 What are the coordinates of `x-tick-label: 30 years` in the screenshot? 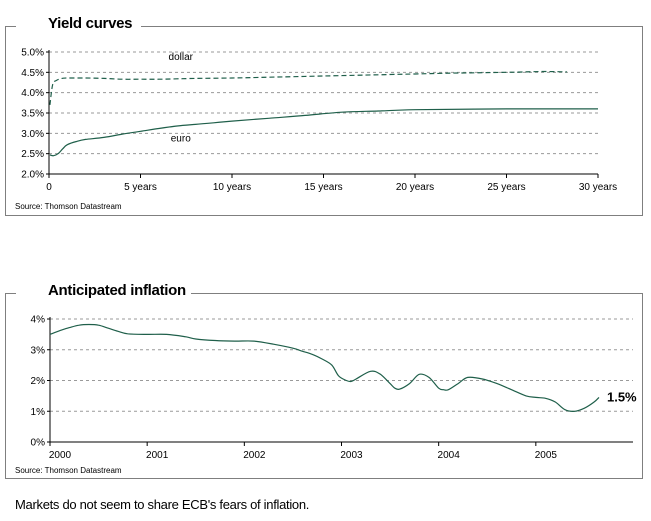 It's located at (598, 187).